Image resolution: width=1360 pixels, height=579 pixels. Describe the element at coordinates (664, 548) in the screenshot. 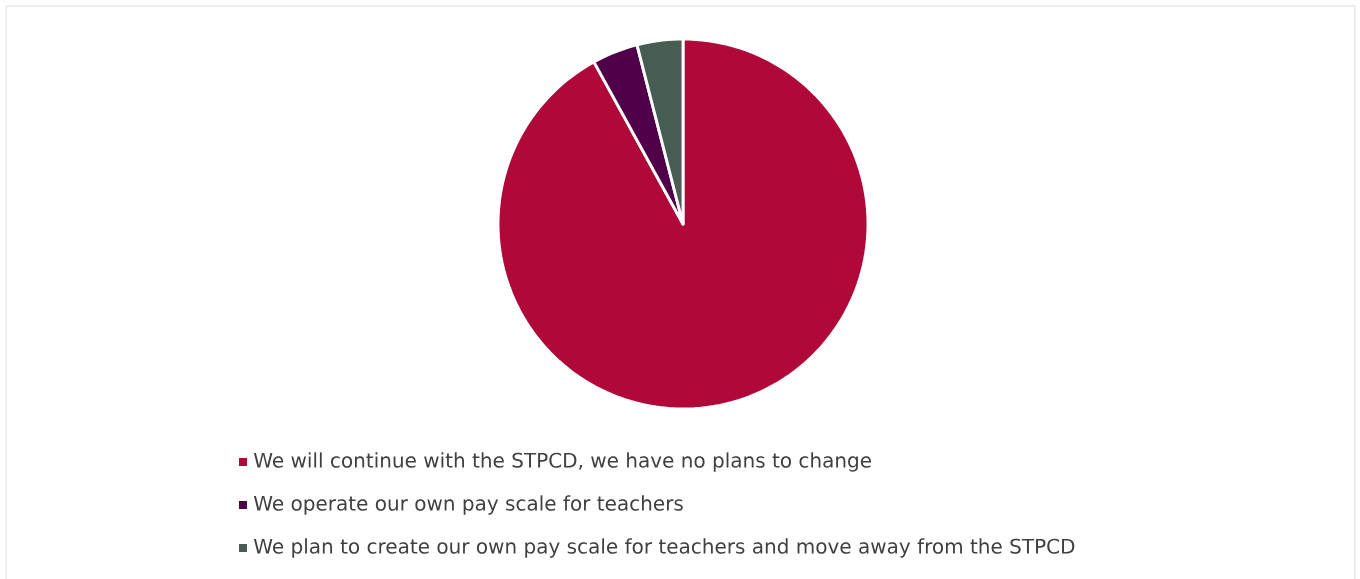

I see `legend-label: We plan to create our own pay scale for teachers and move away from the STPCD` at that location.